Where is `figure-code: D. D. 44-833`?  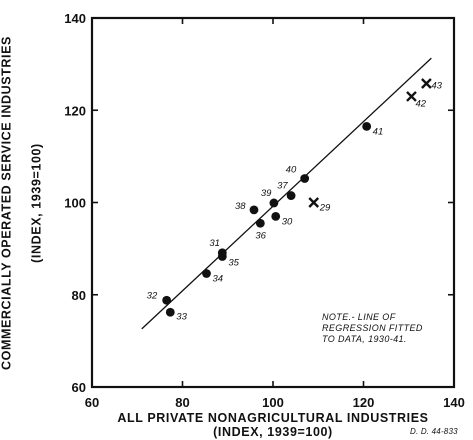
figure-code: D. D. 44-833 is located at coordinates (434, 431).